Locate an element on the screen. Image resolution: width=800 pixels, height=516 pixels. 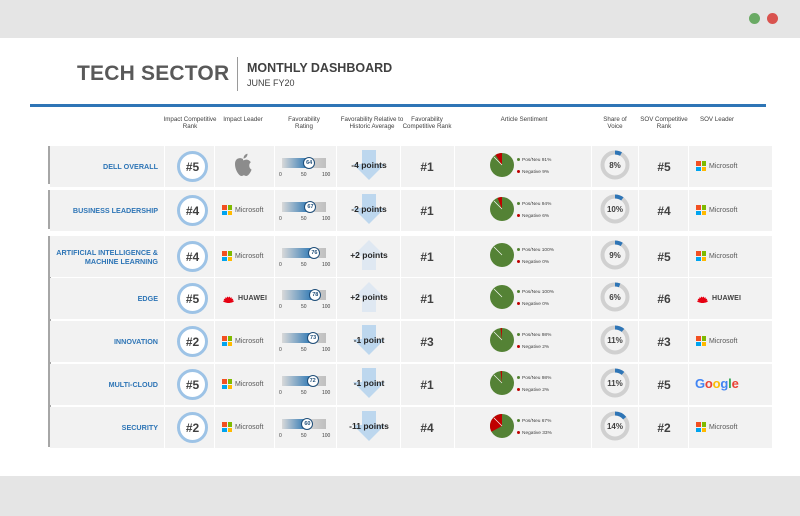
row-label: DELL OVERALL is located at coordinates (130, 166).